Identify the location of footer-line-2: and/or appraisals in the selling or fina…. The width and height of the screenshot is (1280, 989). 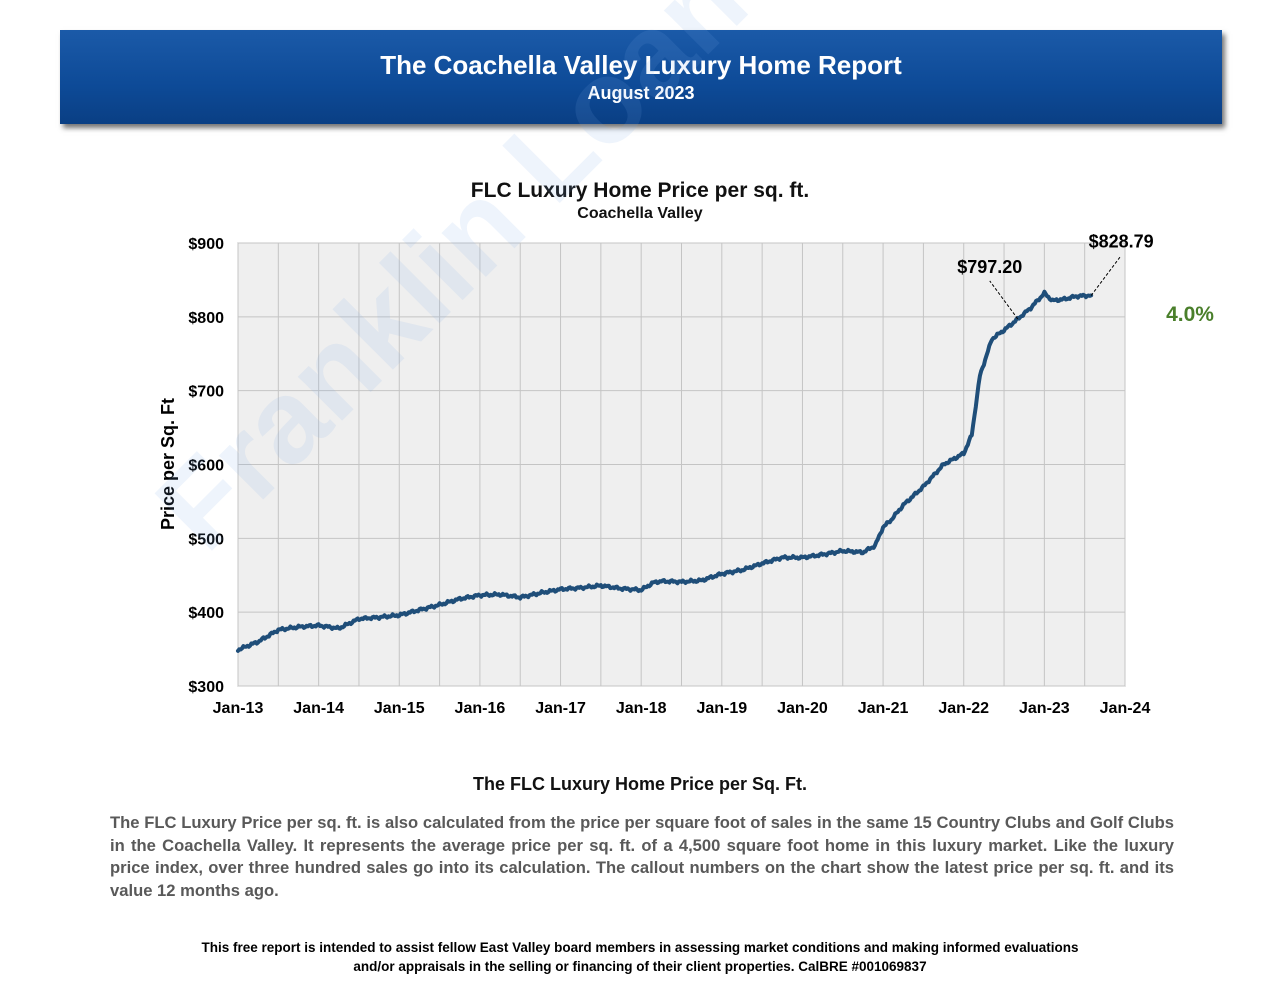
(640, 966).